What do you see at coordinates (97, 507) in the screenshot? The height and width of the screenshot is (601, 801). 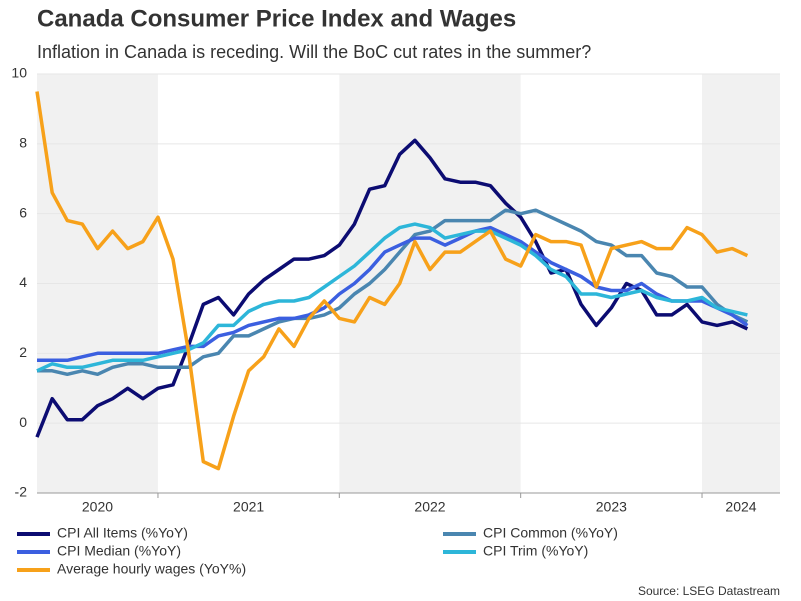 I see `x-tick-label: 2020` at bounding box center [97, 507].